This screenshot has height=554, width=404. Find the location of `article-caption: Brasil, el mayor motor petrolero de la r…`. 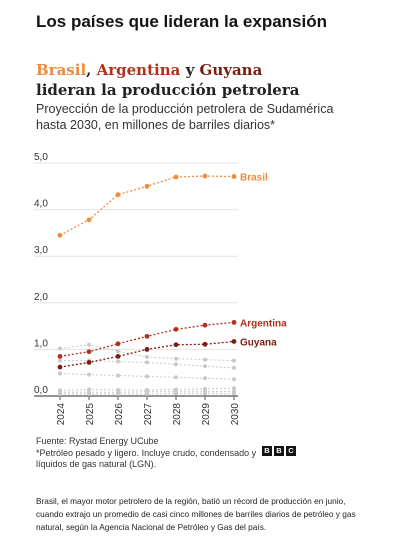

article-caption: Brasil, el mayor motor petrolero de la r… is located at coordinates (196, 514).